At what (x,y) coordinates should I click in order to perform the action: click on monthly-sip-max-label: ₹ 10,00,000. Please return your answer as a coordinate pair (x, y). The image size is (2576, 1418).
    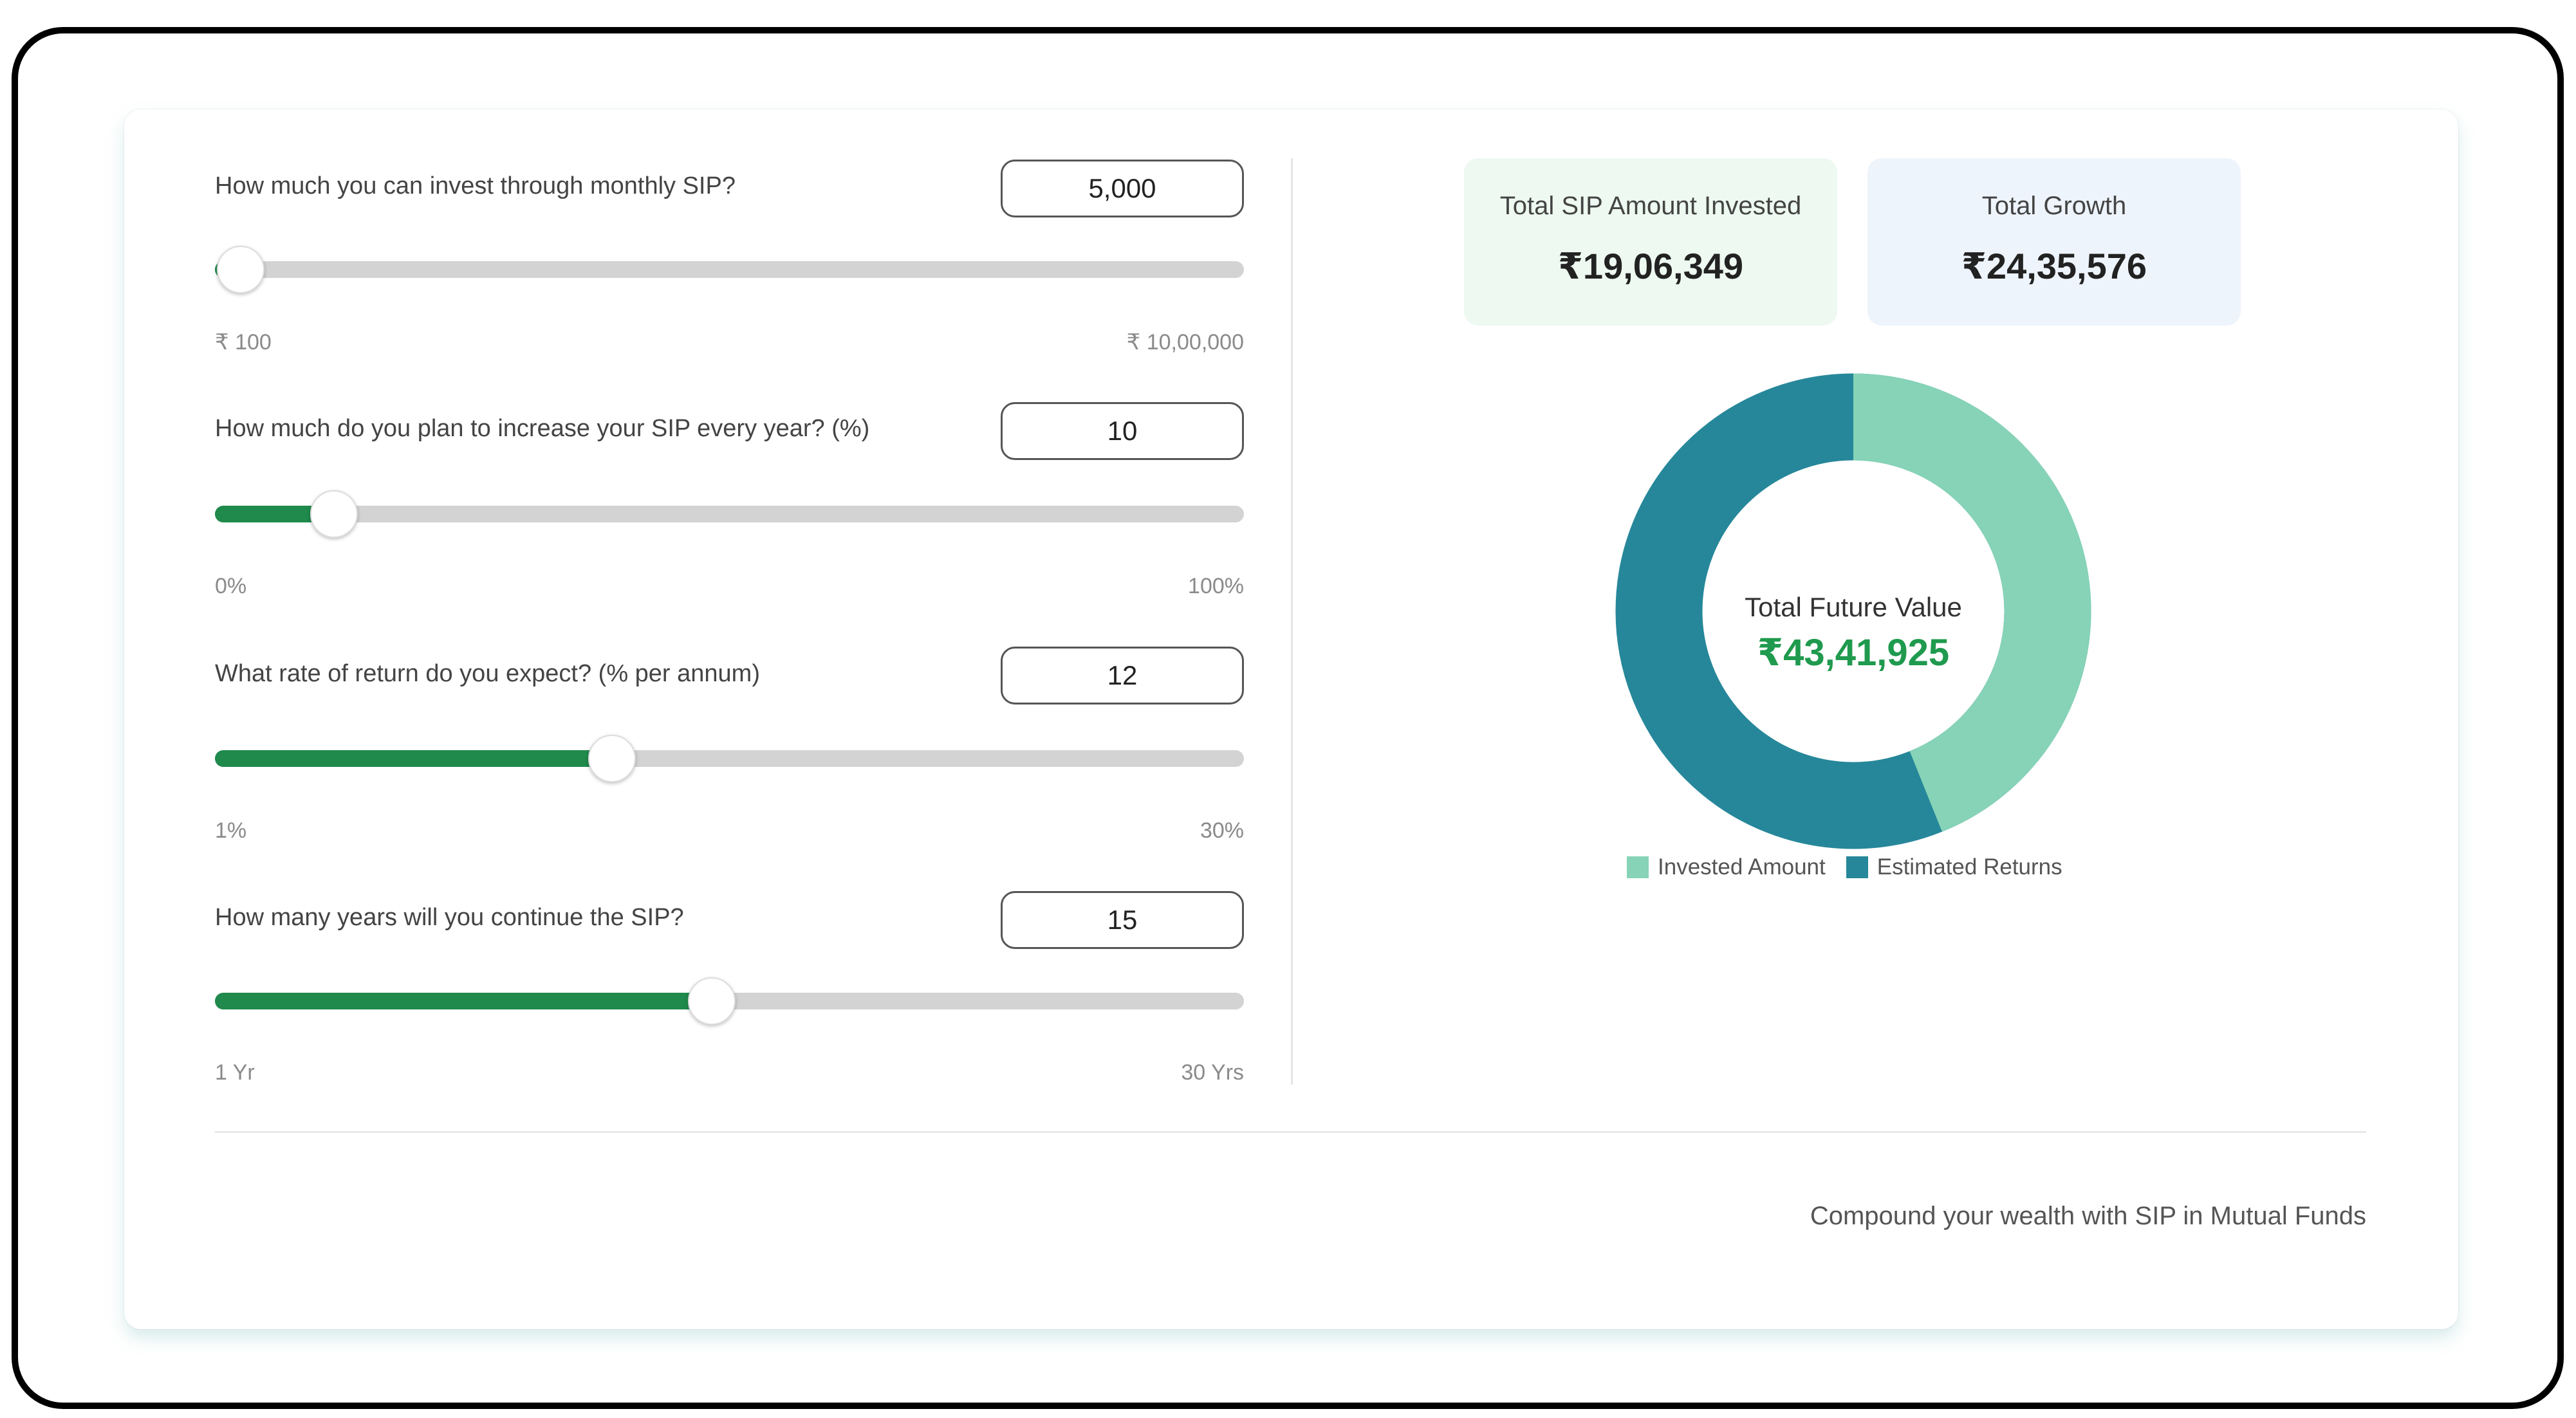
    Looking at the image, I should click on (1185, 342).